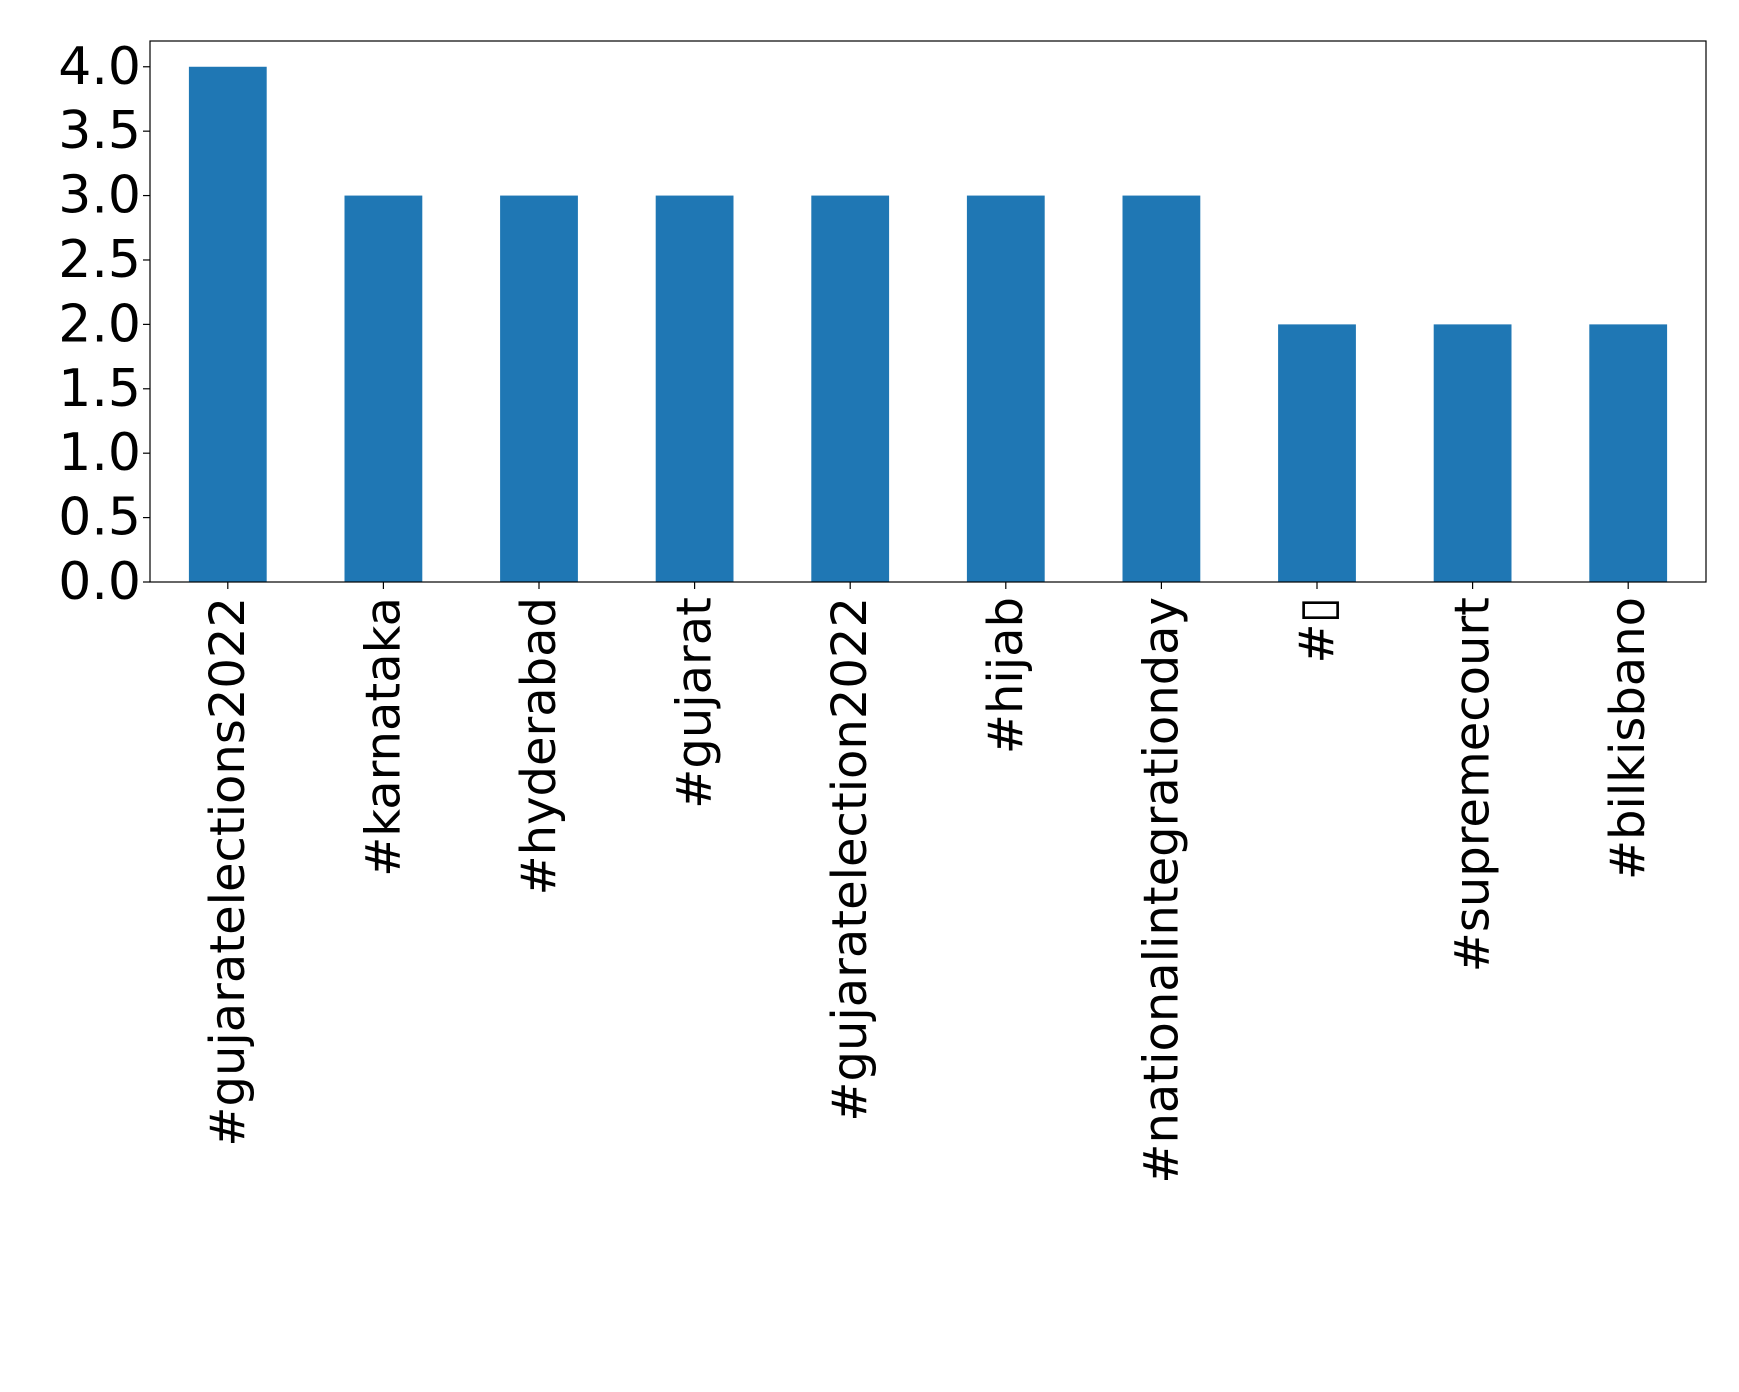 This screenshot has width=1739, height=1392. I want to click on x-tick-label: #supremecourt, so click(1473, 784).